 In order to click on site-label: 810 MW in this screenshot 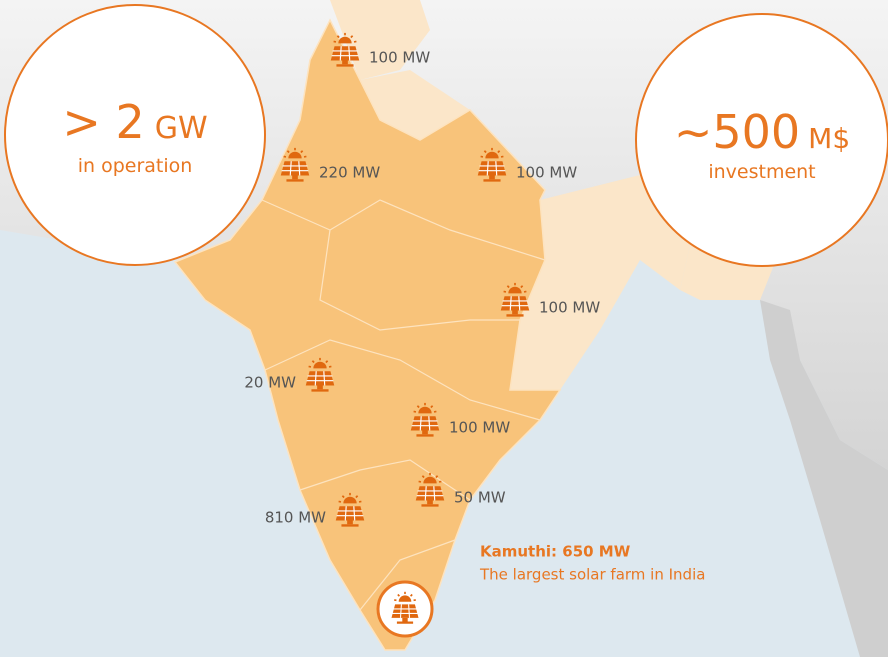, I will do `click(295, 518)`.